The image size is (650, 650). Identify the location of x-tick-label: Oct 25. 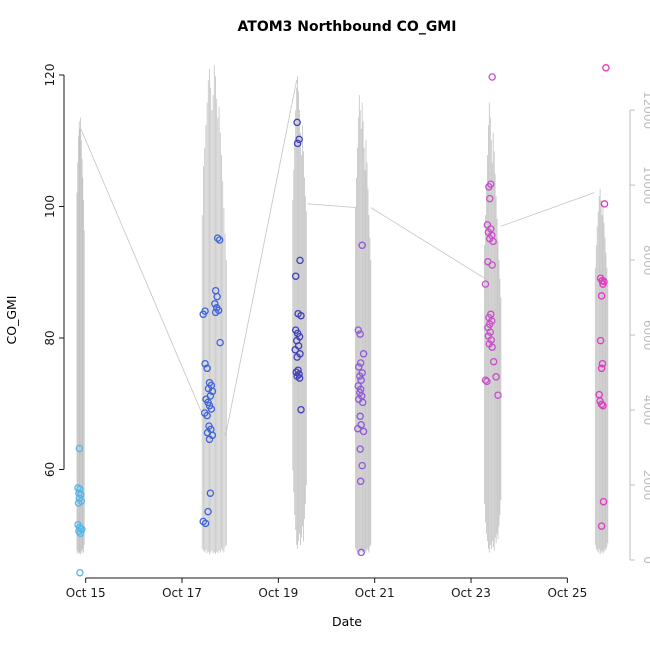
(567, 593).